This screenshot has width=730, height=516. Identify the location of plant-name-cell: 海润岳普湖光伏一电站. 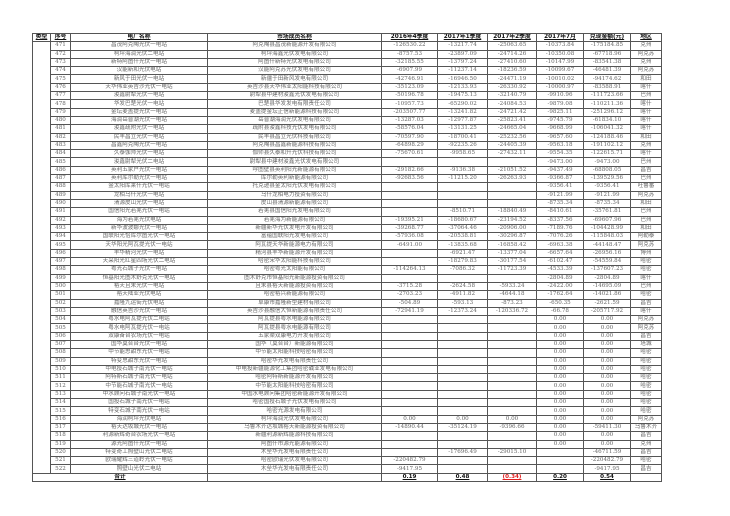
(139, 120).